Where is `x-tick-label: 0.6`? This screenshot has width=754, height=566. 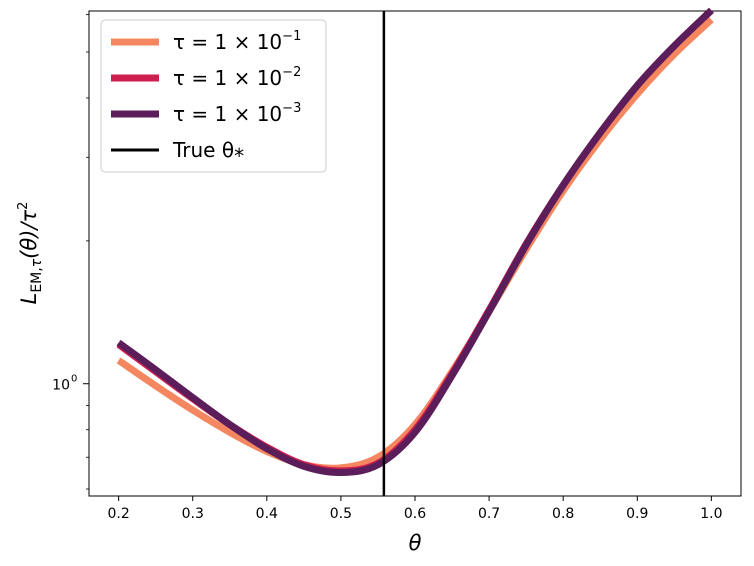 x-tick-label: 0.6 is located at coordinates (415, 514).